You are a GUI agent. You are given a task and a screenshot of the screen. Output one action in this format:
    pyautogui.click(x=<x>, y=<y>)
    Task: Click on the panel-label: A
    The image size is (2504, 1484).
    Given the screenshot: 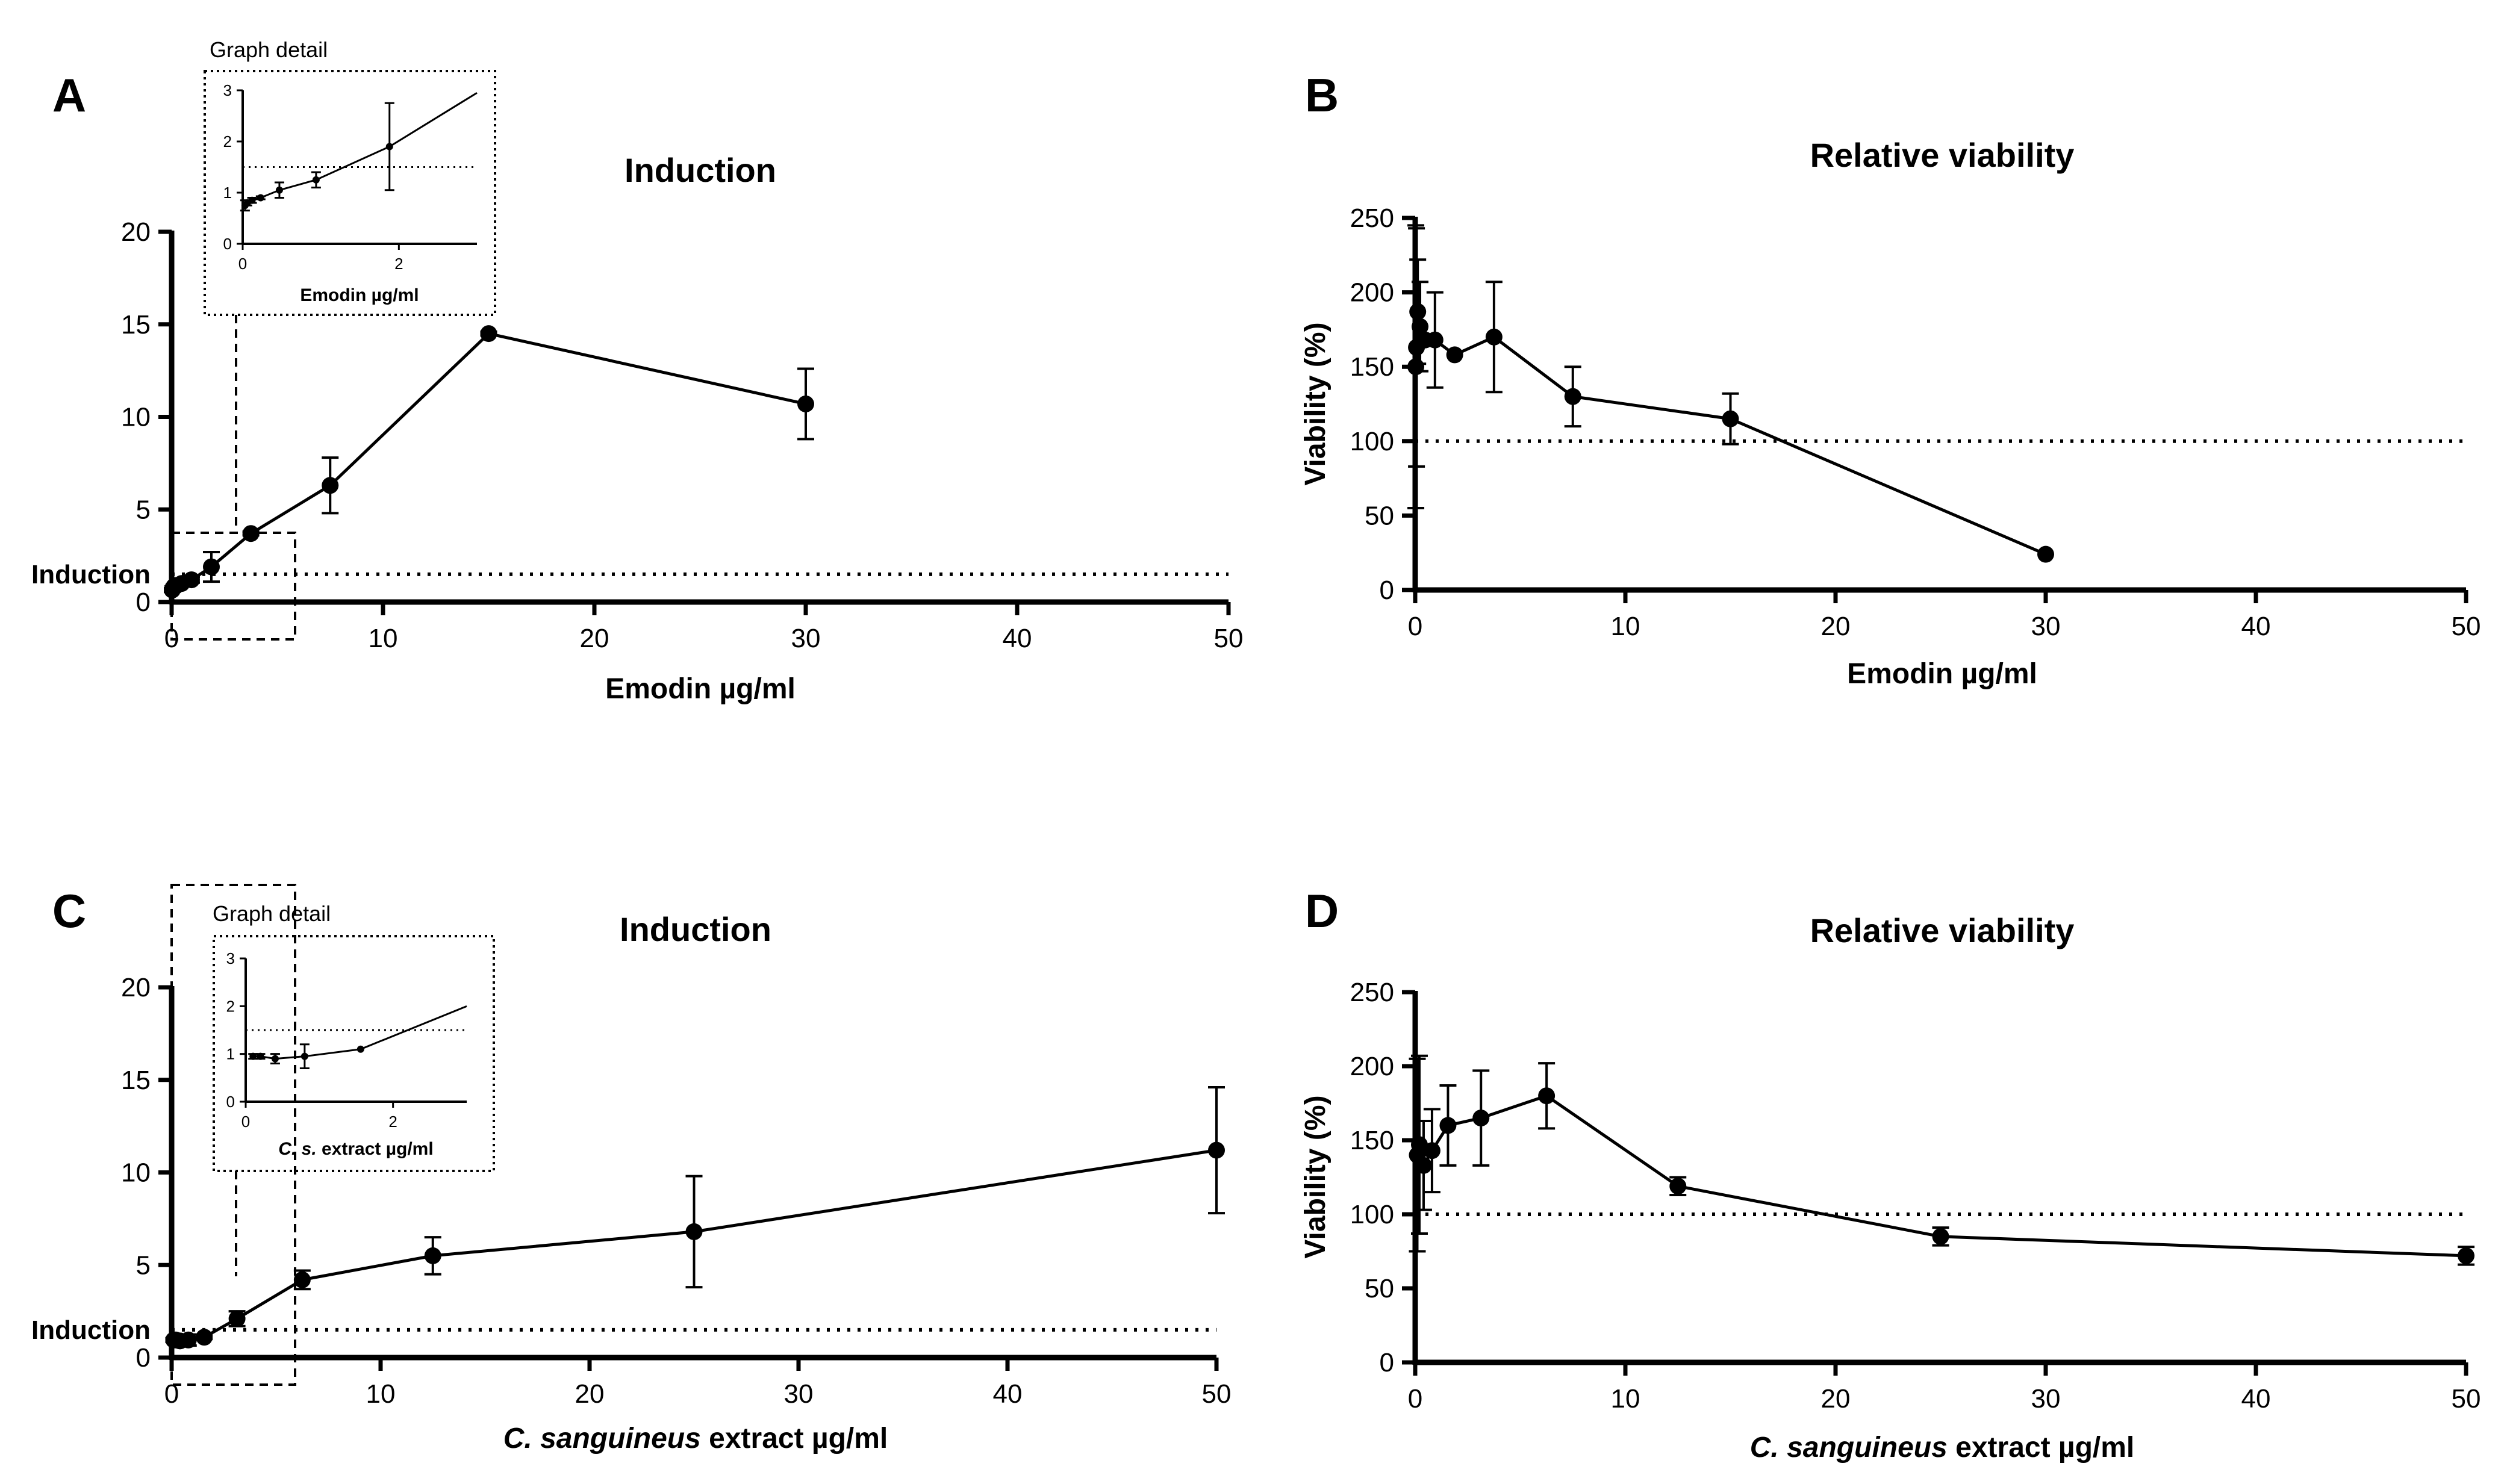 What is the action you would take?
    pyautogui.click(x=69, y=95)
    